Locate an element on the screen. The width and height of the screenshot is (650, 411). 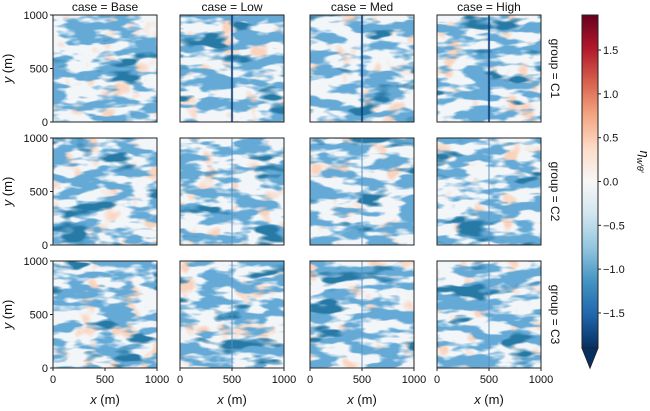
heatmap-panel-r2-c1: 0 500 1000 is located at coordinates (91, 192).